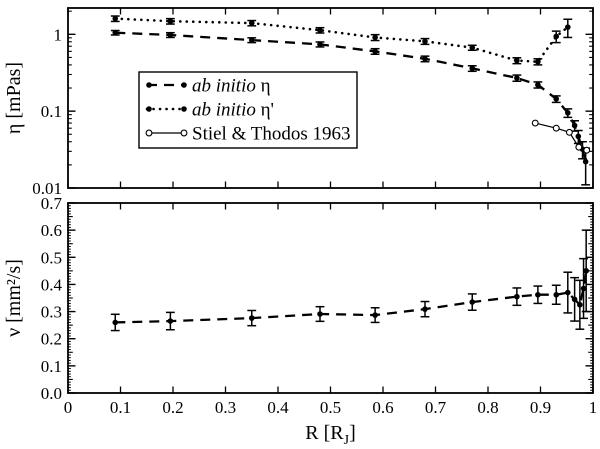 Image resolution: width=600 pixels, height=449 pixels. What do you see at coordinates (540, 407) in the screenshot?
I see `x-tick-label: 0.9` at bounding box center [540, 407].